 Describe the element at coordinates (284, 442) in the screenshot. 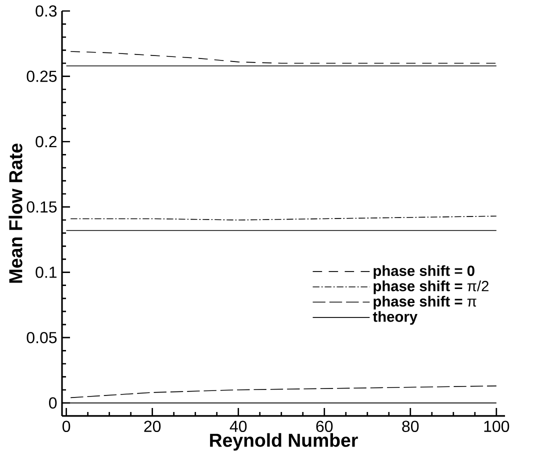

I see `x-axis-title: Reynold Number` at that location.